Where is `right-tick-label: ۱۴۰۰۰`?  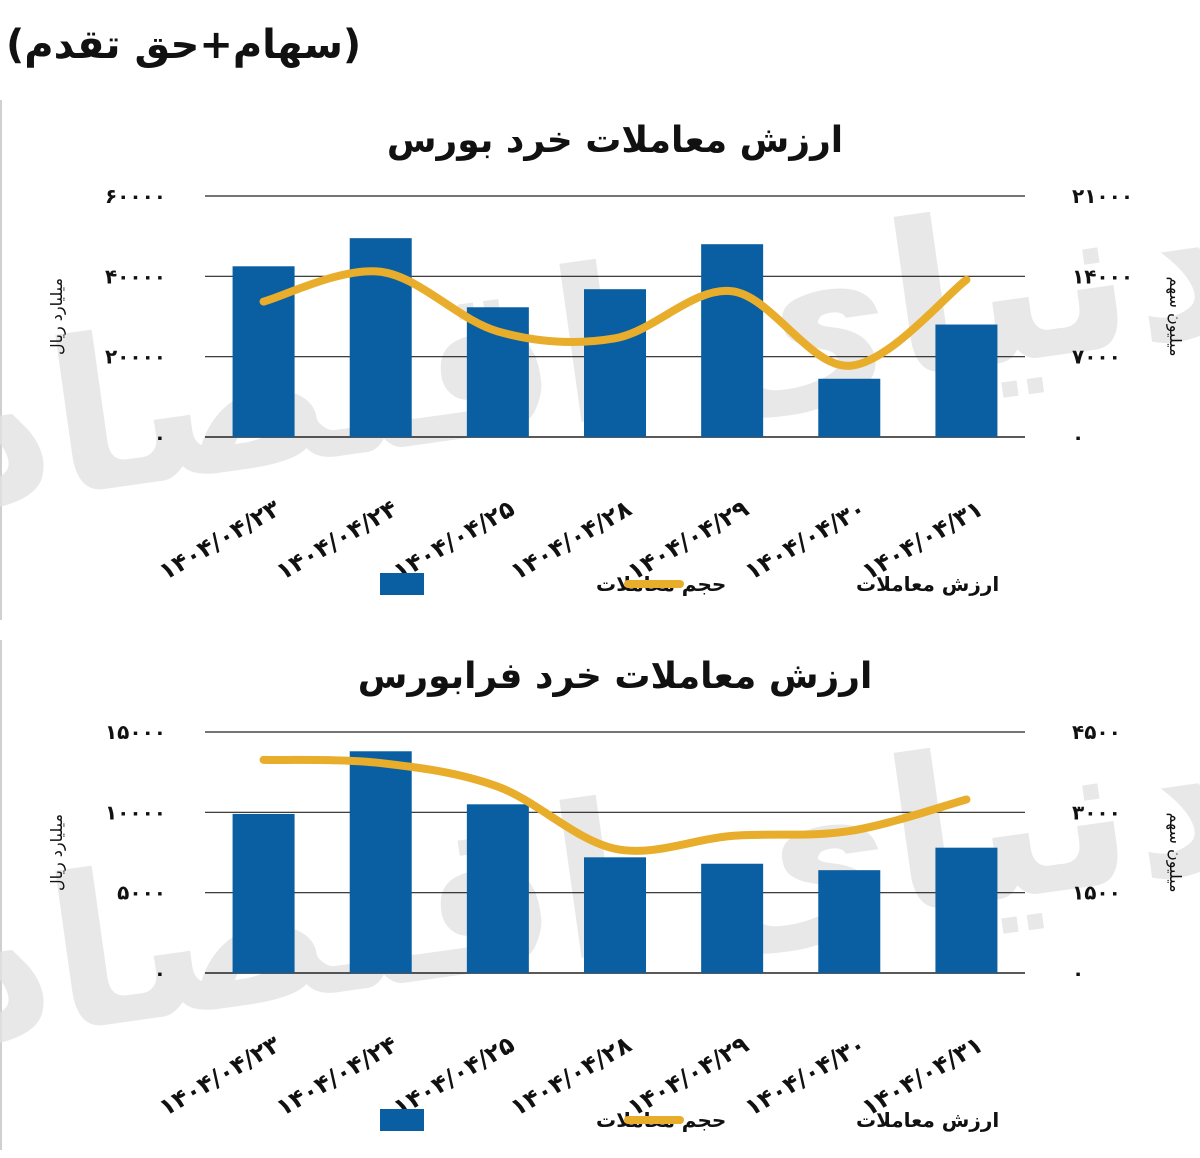 right-tick-label: ۱۴۰۰۰ is located at coordinates (1102, 276).